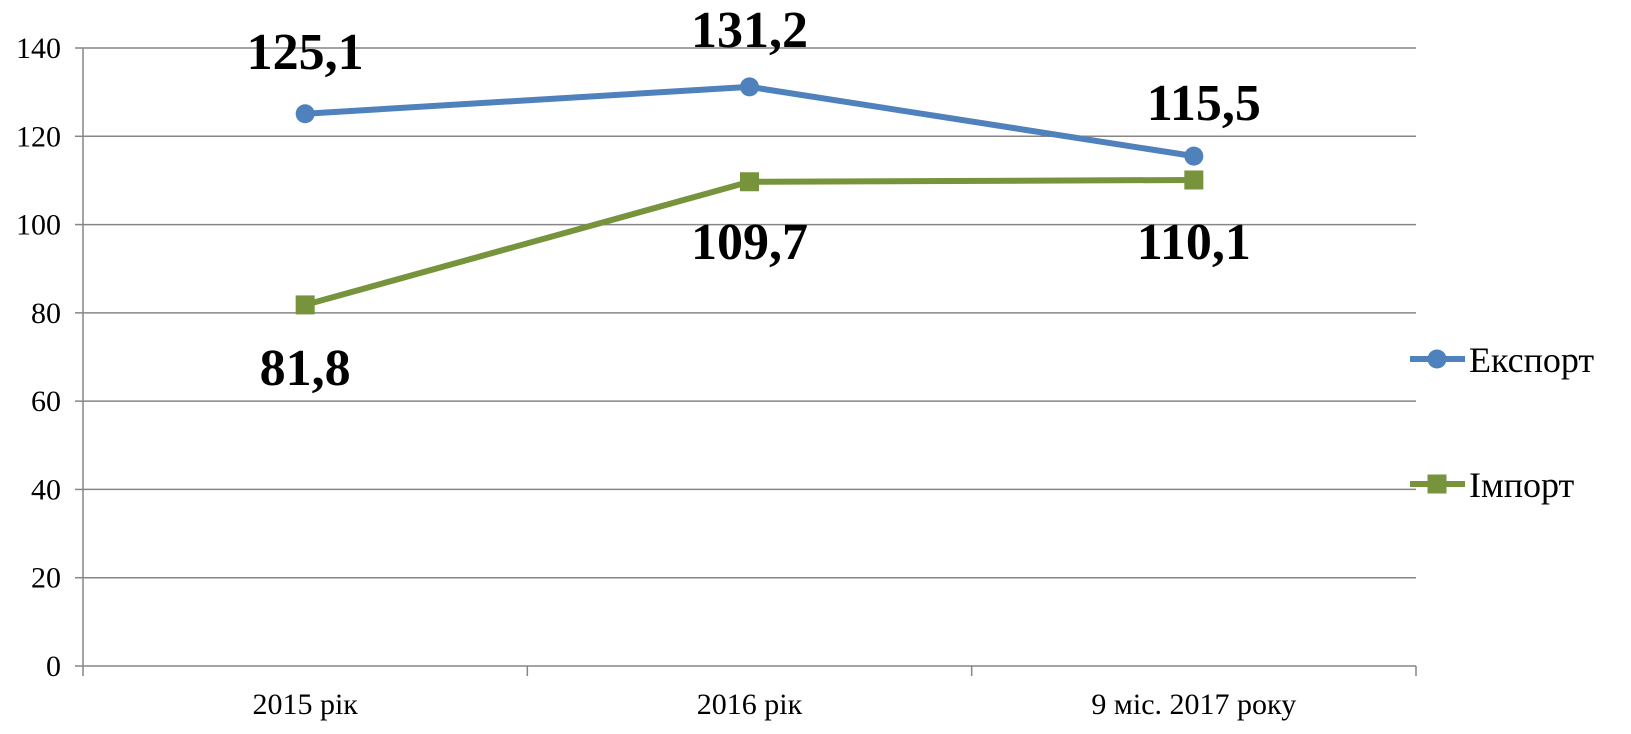  What do you see at coordinates (1531, 360) in the screenshot?
I see `legend-label: Експорт` at bounding box center [1531, 360].